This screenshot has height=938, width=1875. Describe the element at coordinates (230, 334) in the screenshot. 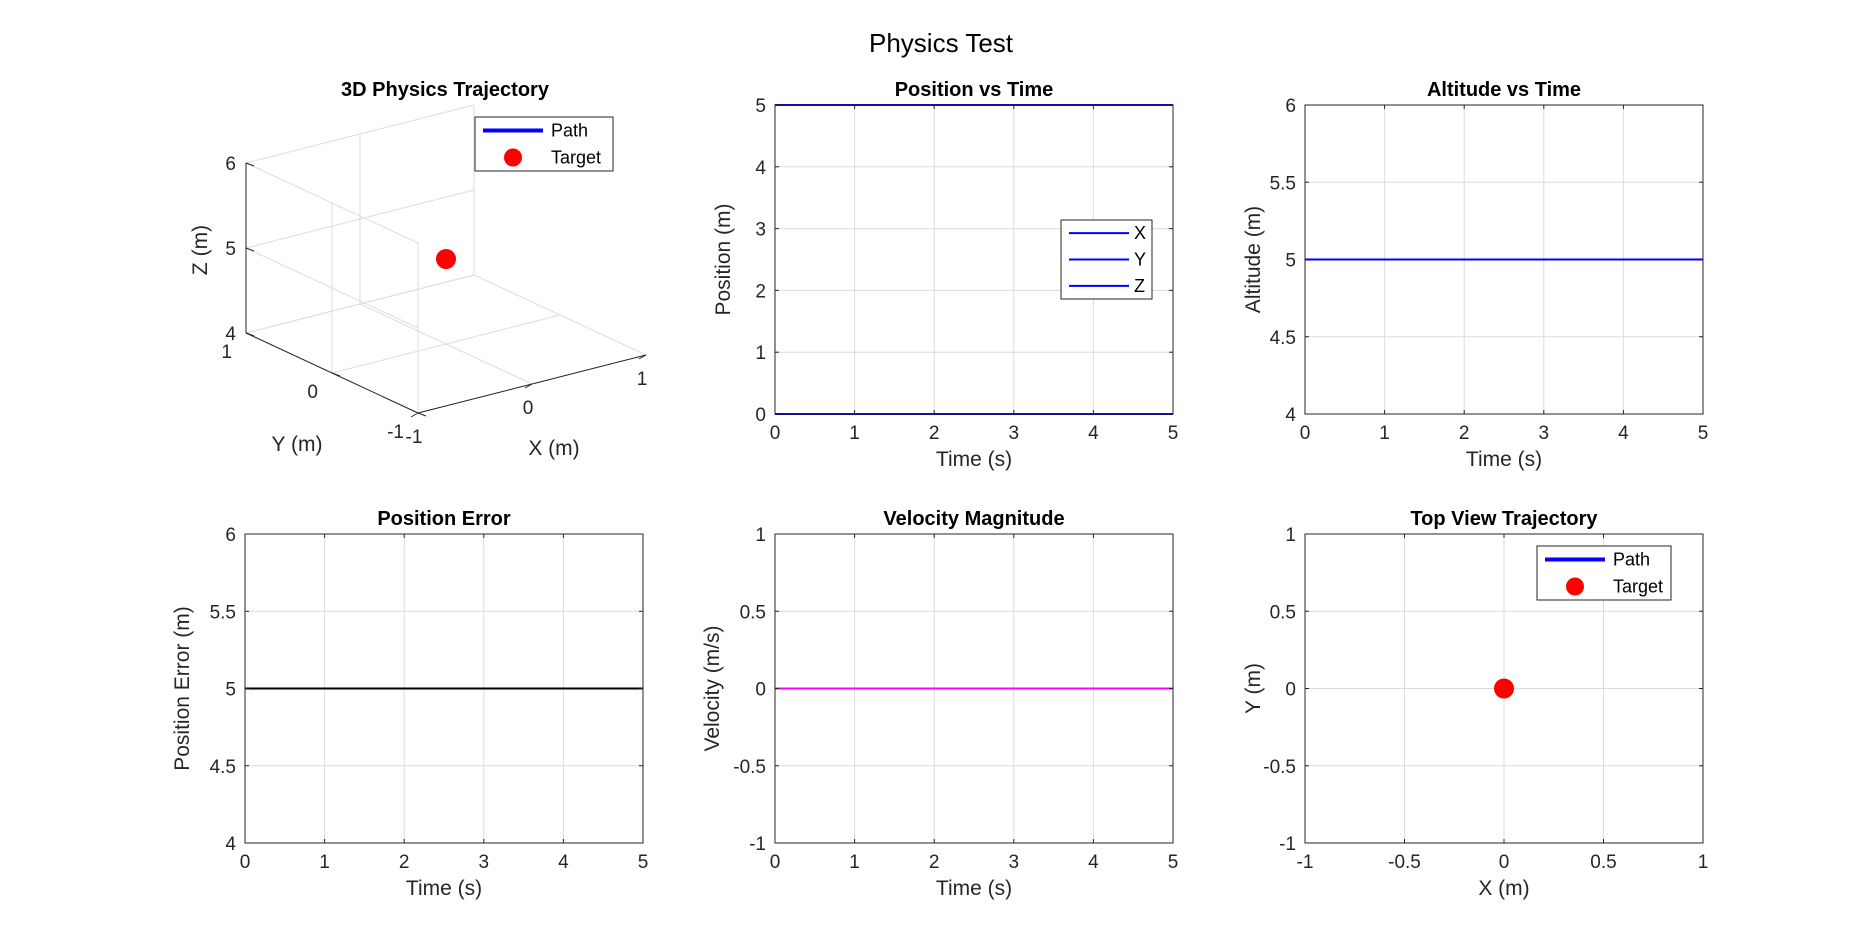

I see `z-tick-label: 4` at that location.